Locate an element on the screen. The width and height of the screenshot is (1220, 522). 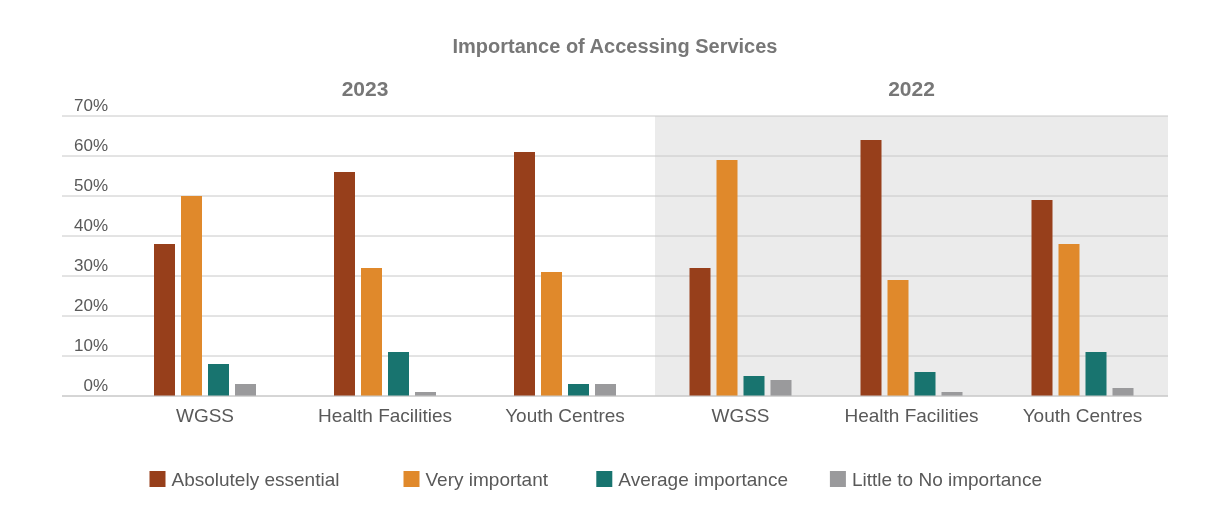
y-tick-label: 50% is located at coordinates (90, 185).